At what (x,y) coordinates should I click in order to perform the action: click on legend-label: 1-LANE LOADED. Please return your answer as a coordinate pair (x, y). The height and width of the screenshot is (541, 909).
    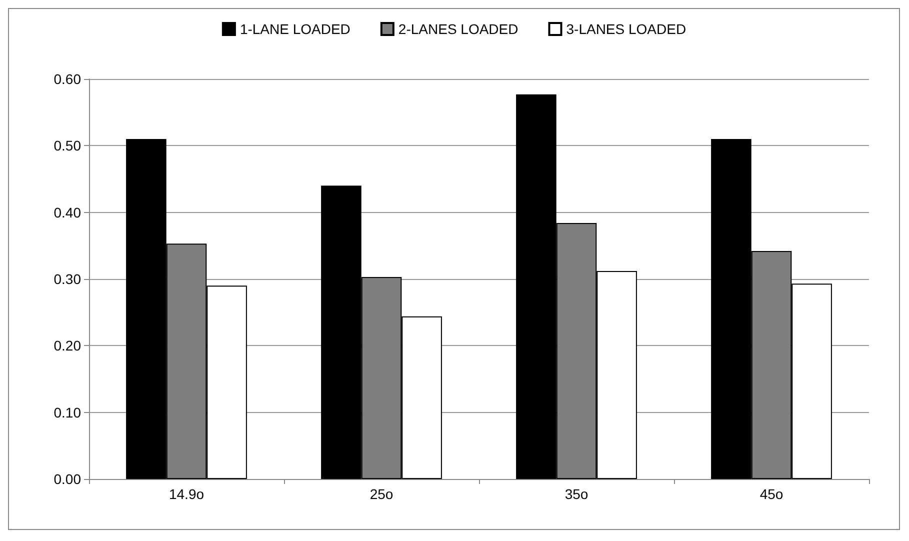
    Looking at the image, I should click on (295, 29).